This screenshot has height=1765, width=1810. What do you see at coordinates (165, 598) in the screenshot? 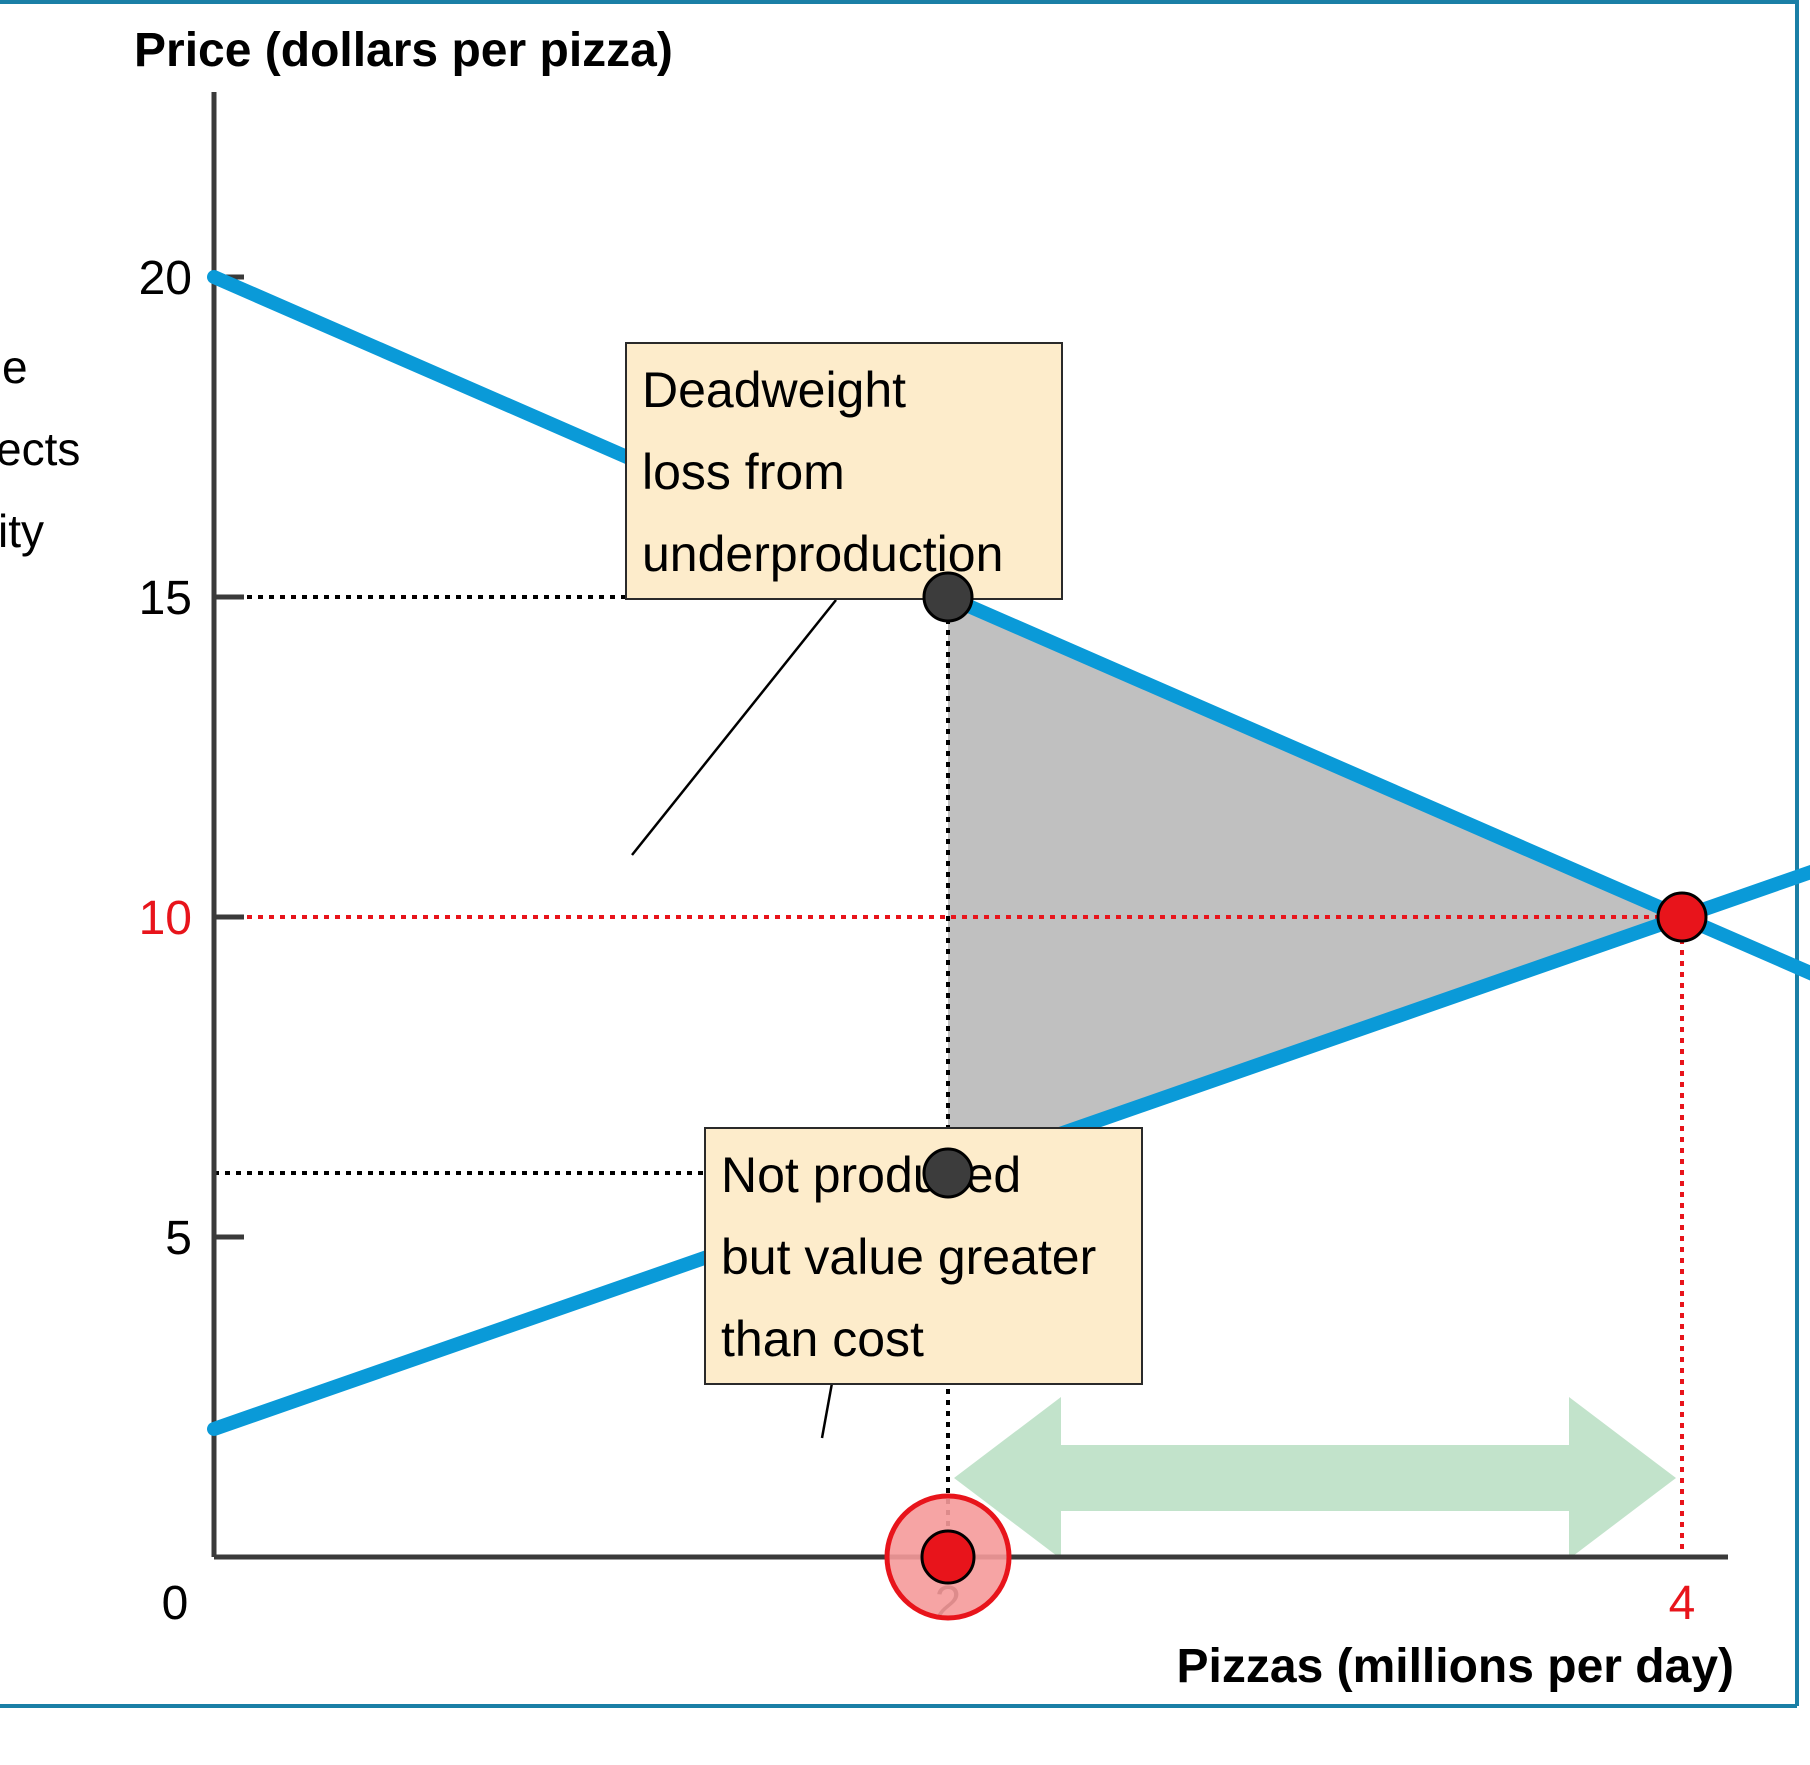
I see `y-tick-label-15: 15` at bounding box center [165, 598].